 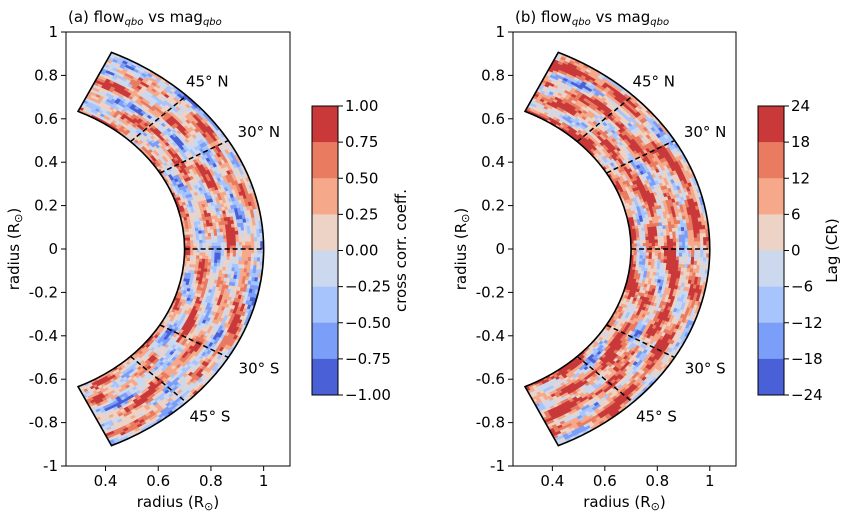 I want to click on colorbar-tick-label: 0.50, so click(x=361, y=178).